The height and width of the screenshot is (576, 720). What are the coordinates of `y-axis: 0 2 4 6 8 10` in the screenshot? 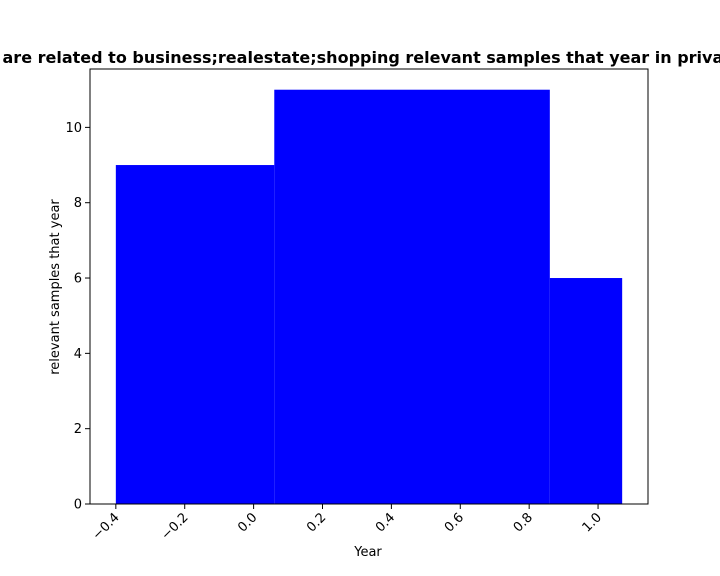 It's located at (77, 317).